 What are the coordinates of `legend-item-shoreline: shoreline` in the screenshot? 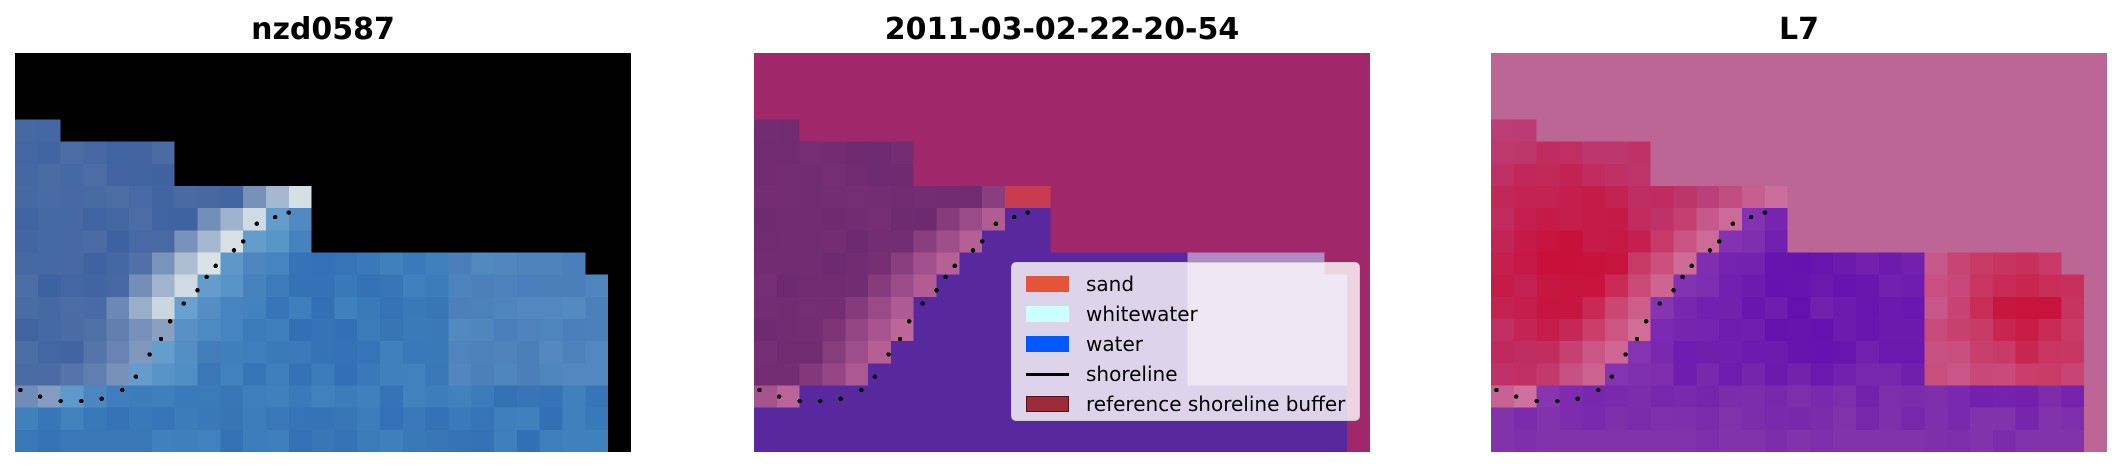 It's located at (1102, 374).